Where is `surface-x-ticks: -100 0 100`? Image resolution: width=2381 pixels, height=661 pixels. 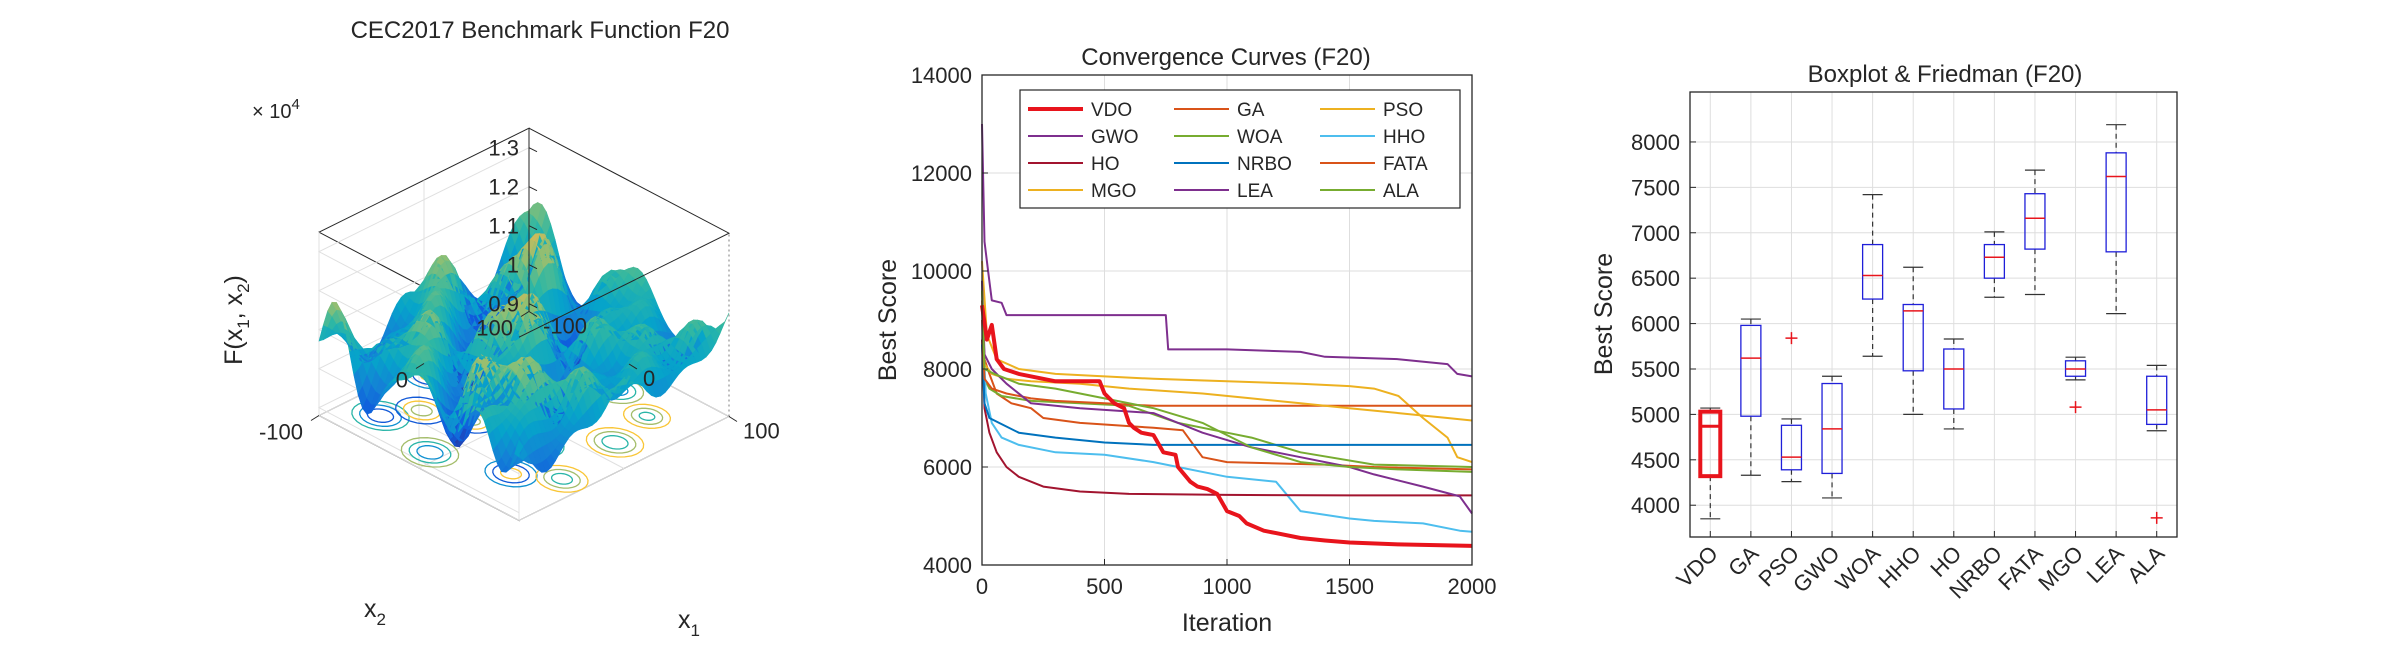 surface-x-ticks: -100 0 100 is located at coordinates (654, 377).